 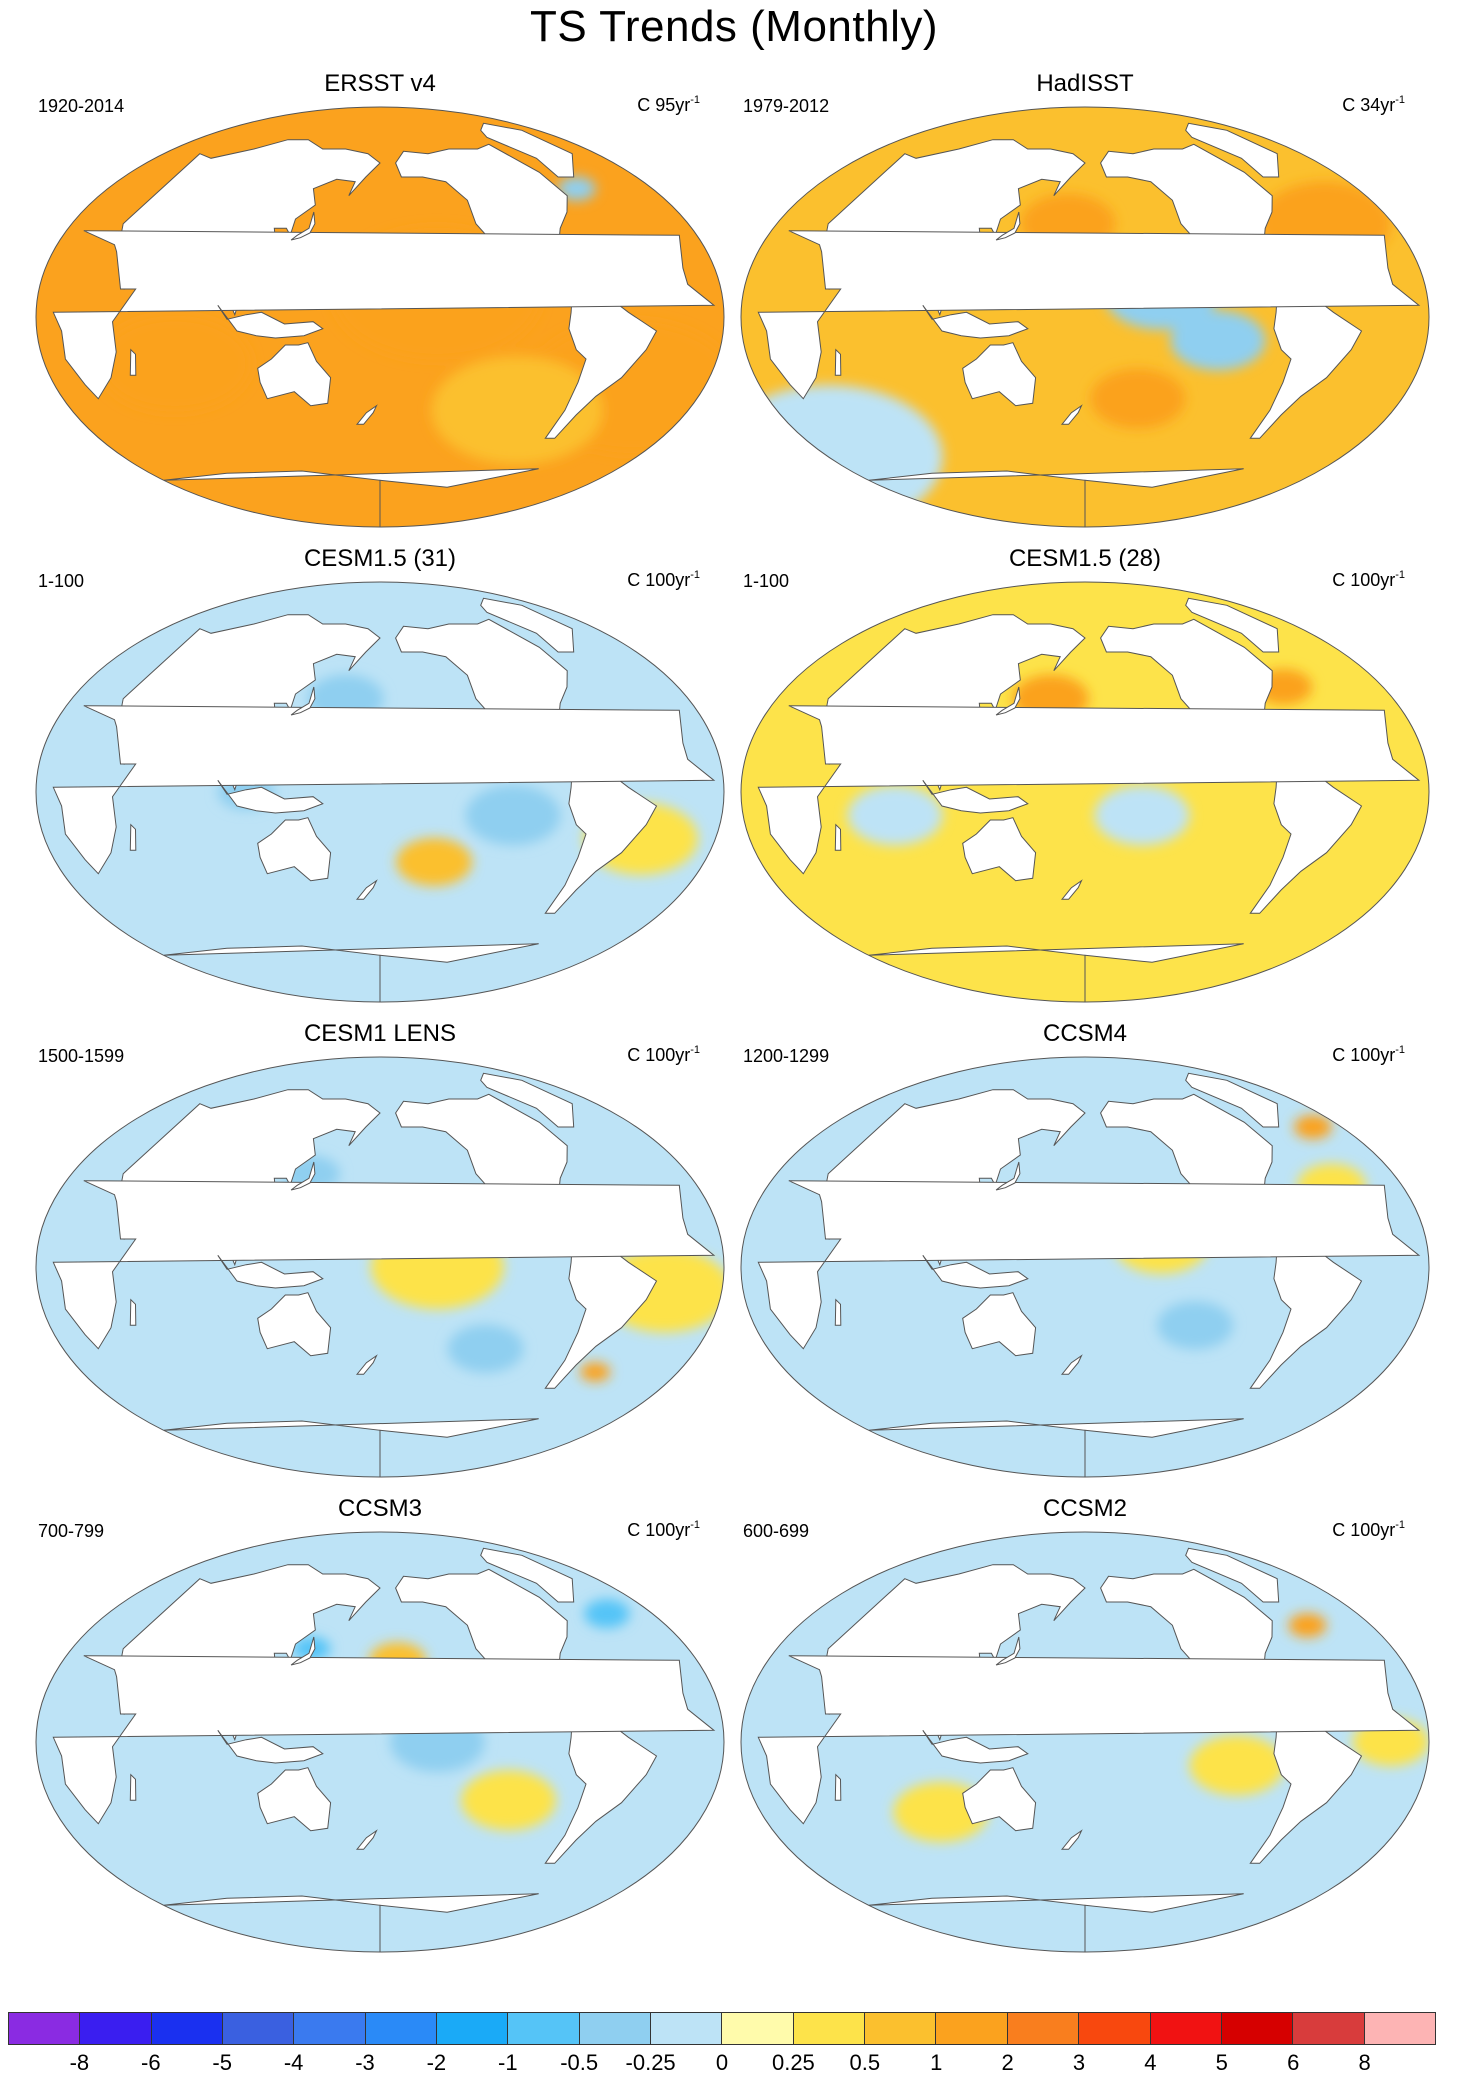 I want to click on panel-title: CCSM2, so click(x=1084, y=1508).